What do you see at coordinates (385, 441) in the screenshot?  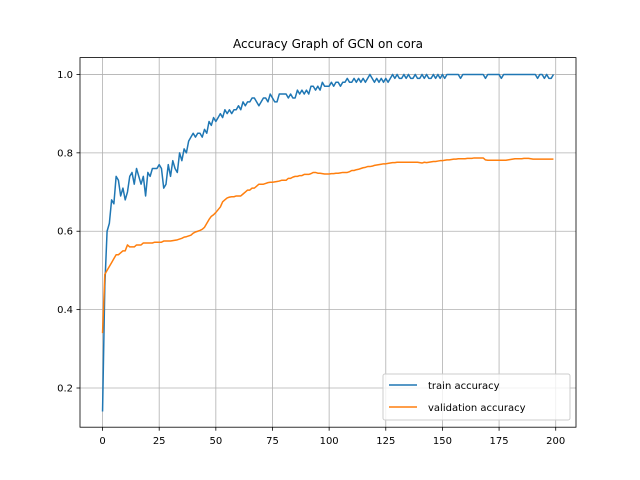 I see `x-tick-label: 125` at bounding box center [385, 441].